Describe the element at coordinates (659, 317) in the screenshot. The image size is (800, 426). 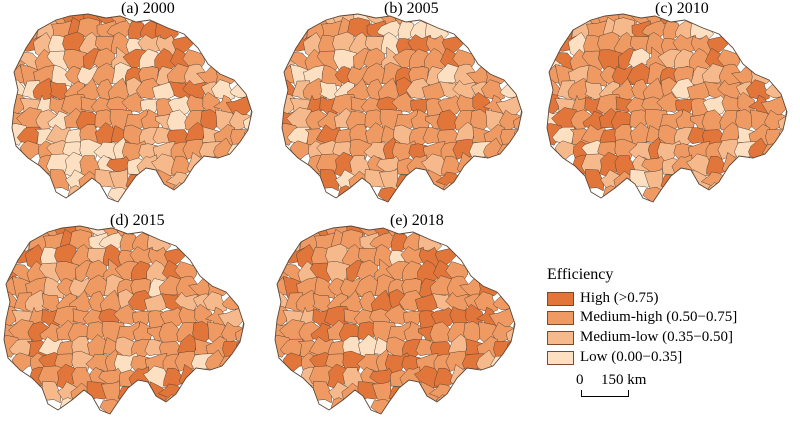
I see `legend-label: Medium-high (0.50−0.75]` at that location.